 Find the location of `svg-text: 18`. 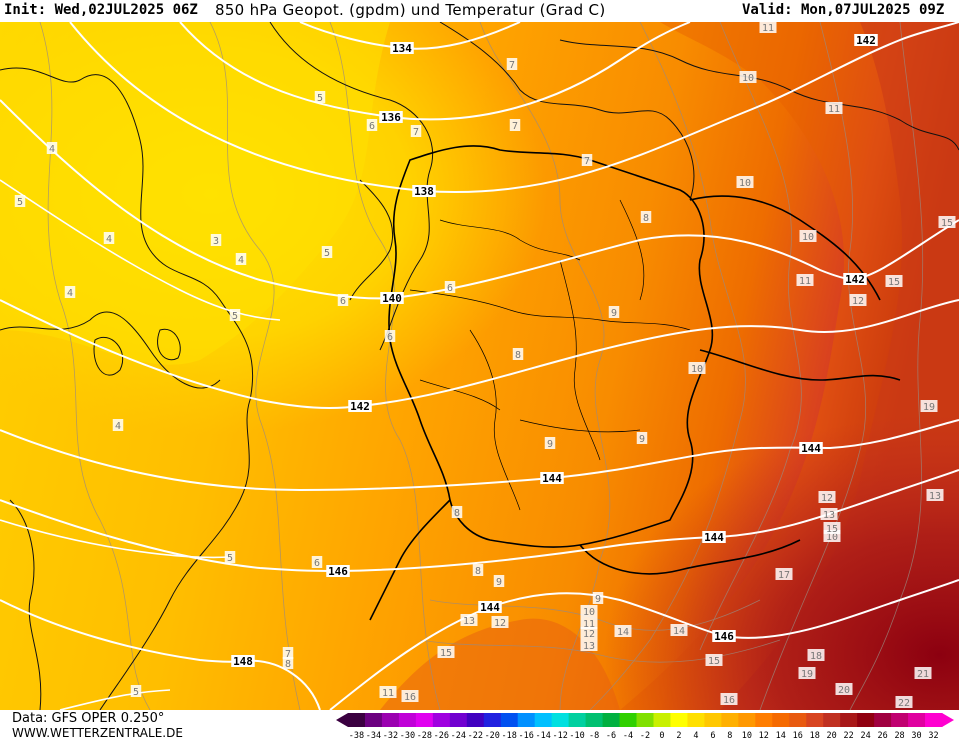

svg-text: 18 is located at coordinates (816, 656).